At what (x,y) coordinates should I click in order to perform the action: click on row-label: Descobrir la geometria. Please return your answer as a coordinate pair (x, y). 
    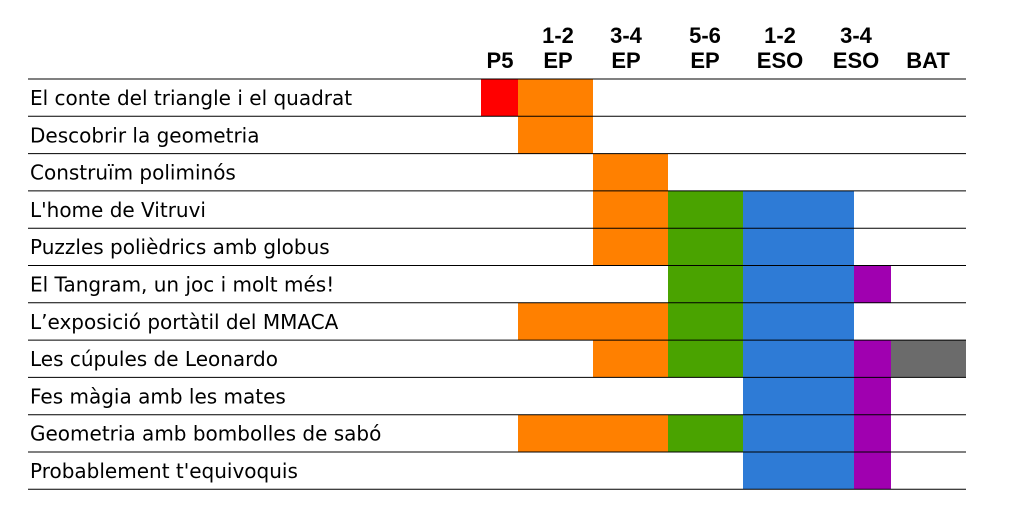
    Looking at the image, I should click on (144, 135).